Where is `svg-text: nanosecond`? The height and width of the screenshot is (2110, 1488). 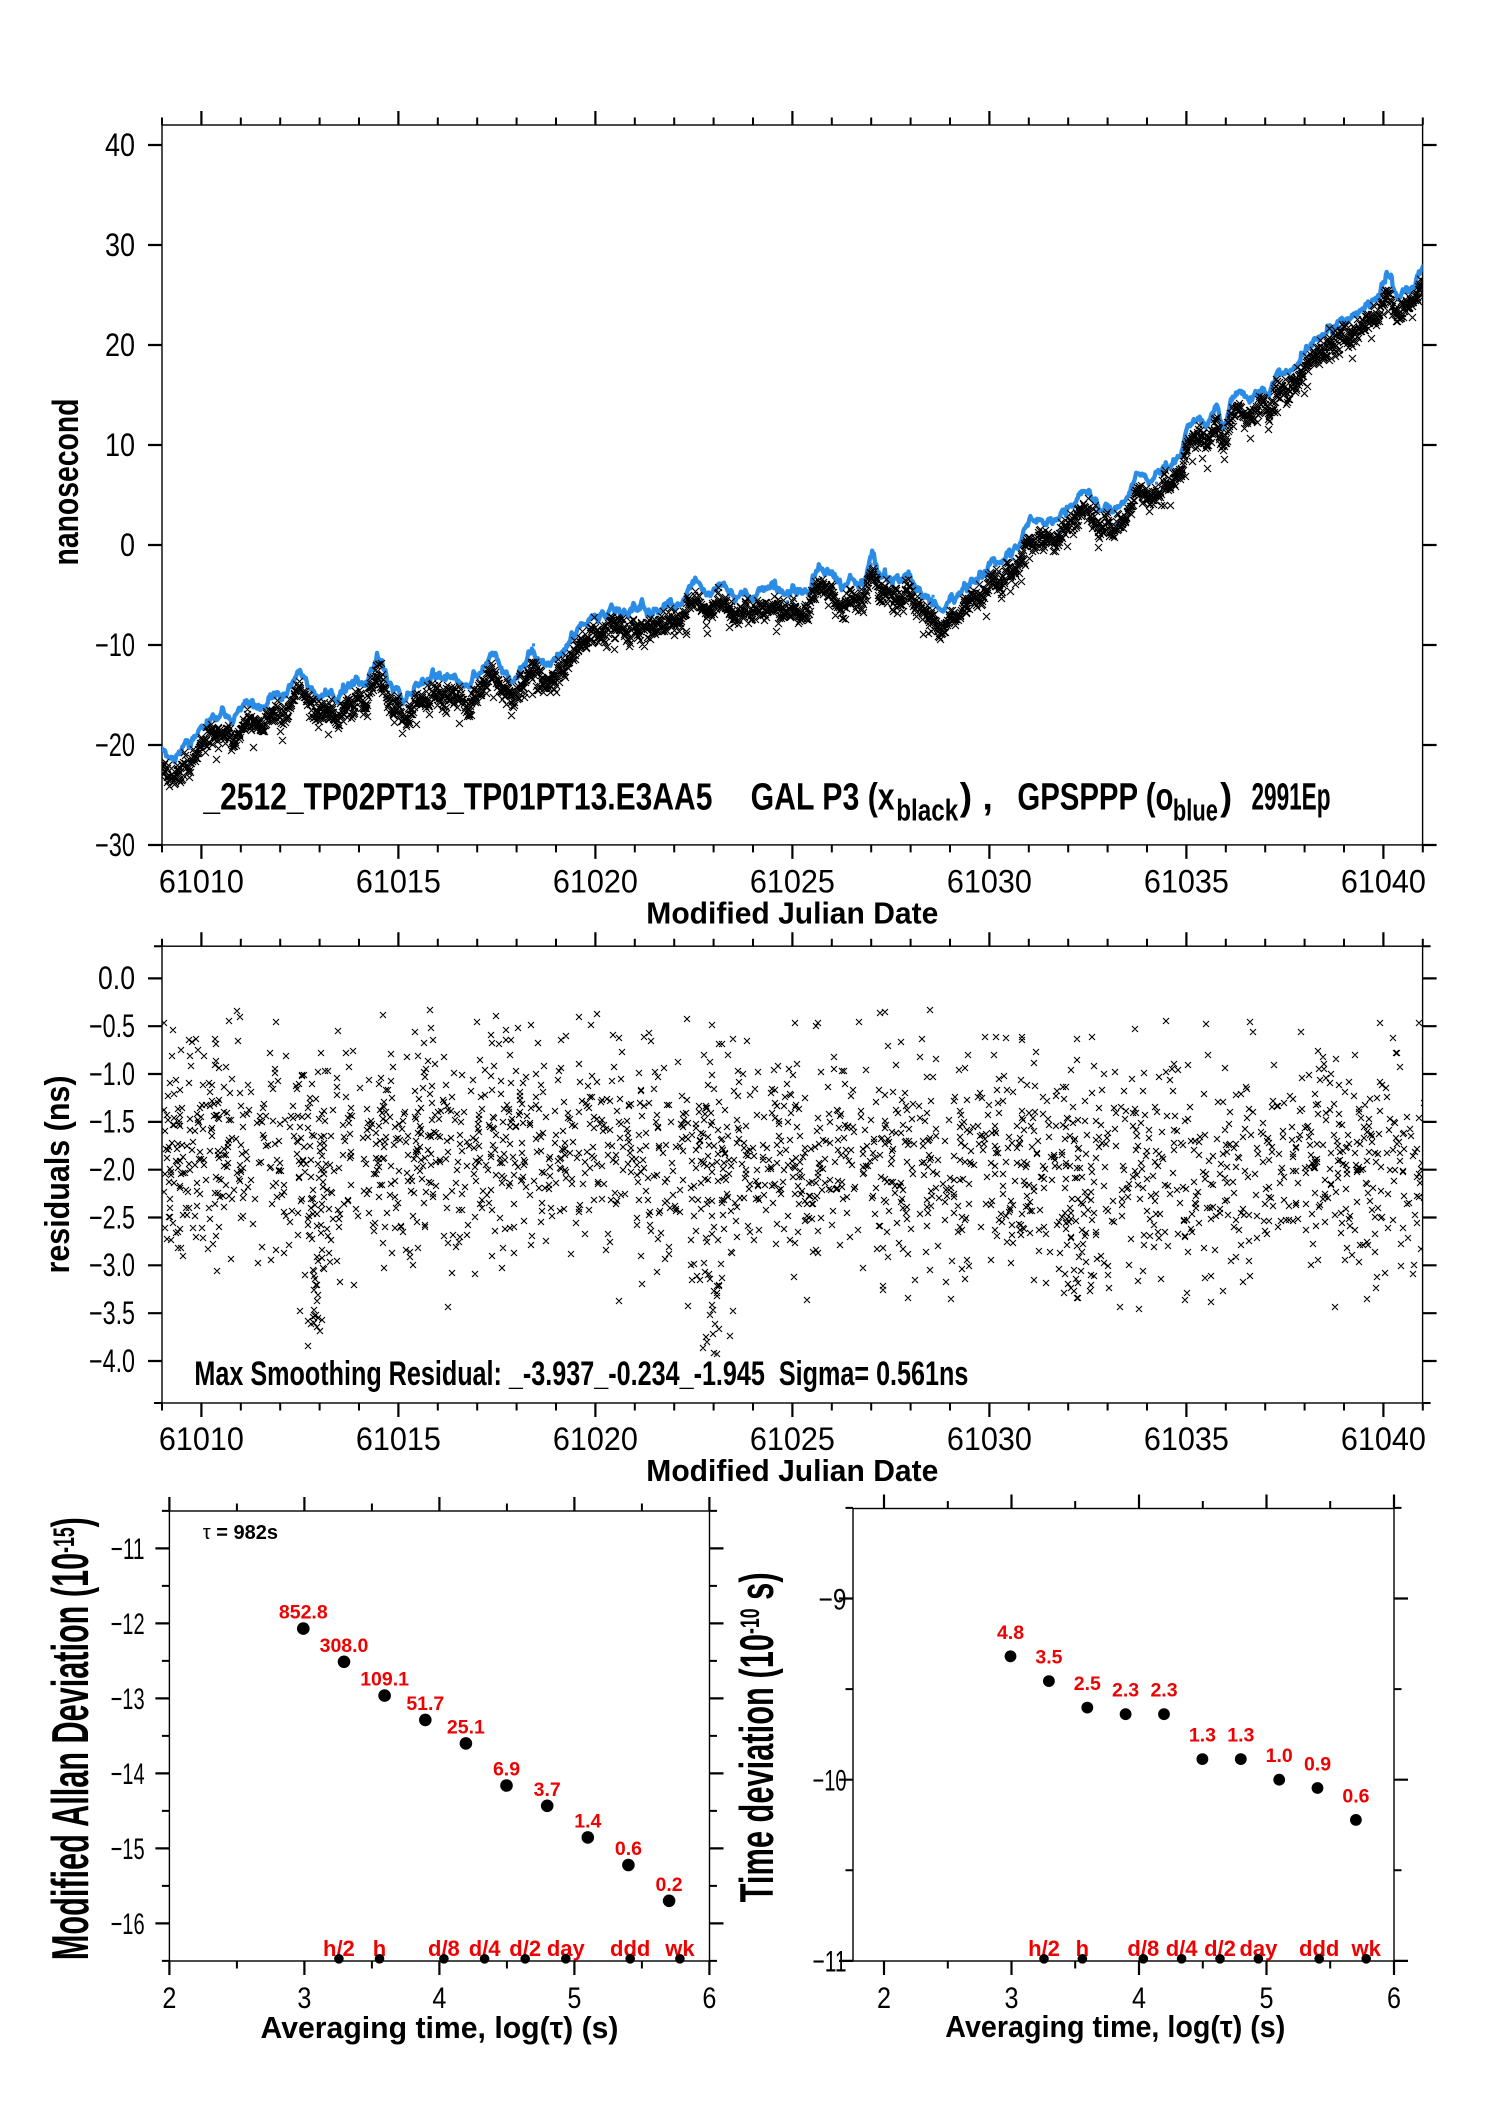
svg-text: nanosecond is located at coordinates (65, 482).